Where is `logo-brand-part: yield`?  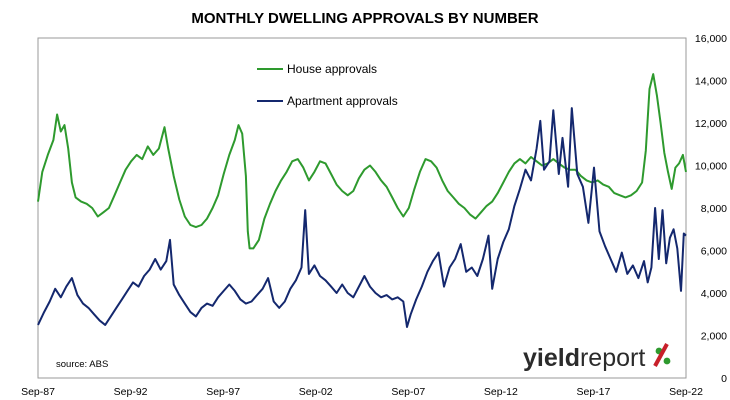
logo-brand-part: yield is located at coordinates (551, 358).